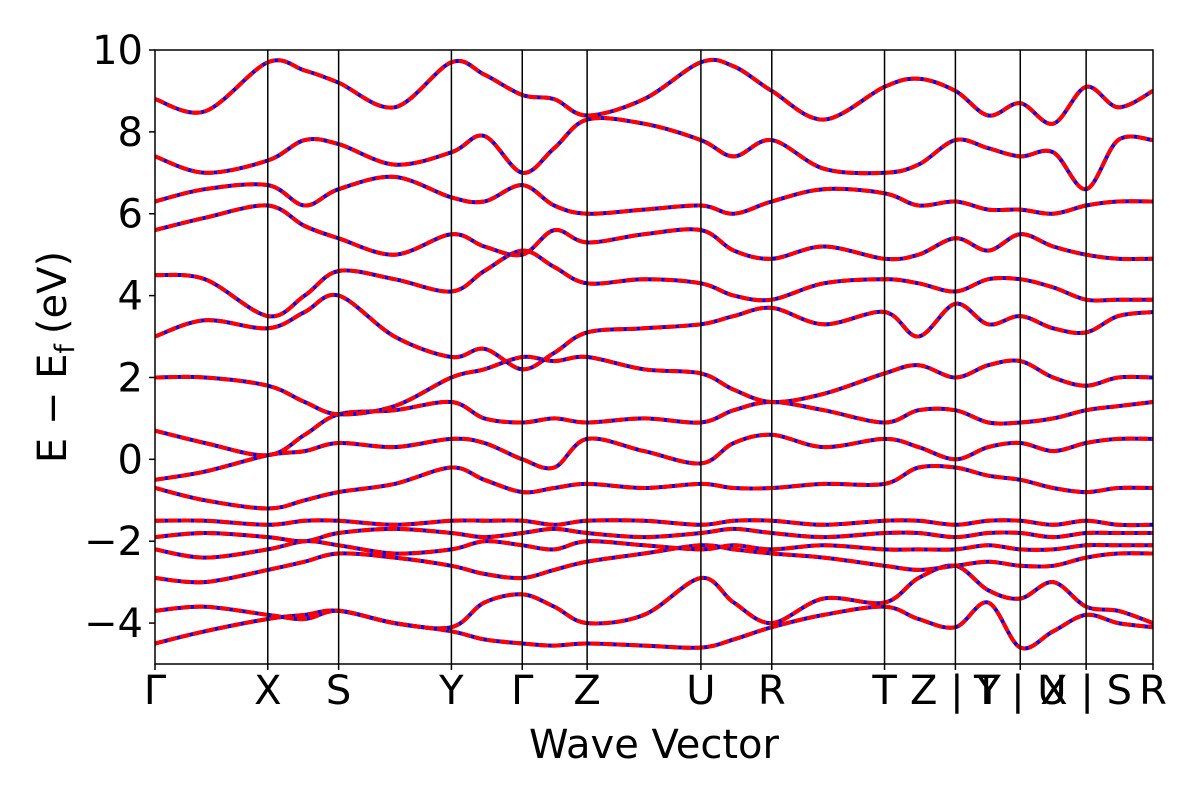 This screenshot has height=800, width=1200. I want to click on band-line-7-spin-down, so click(654, 457).